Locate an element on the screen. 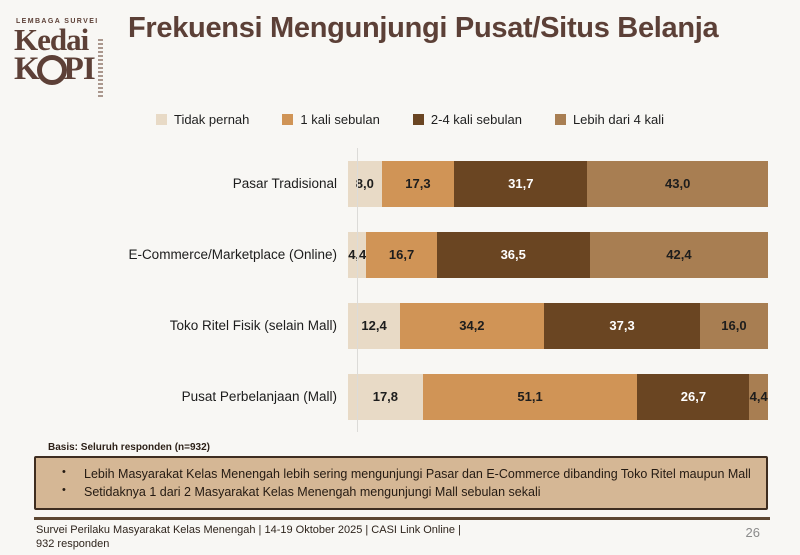 This screenshot has width=800, height=555. legend-label: 2-4 kali sebulan is located at coordinates (476, 119).